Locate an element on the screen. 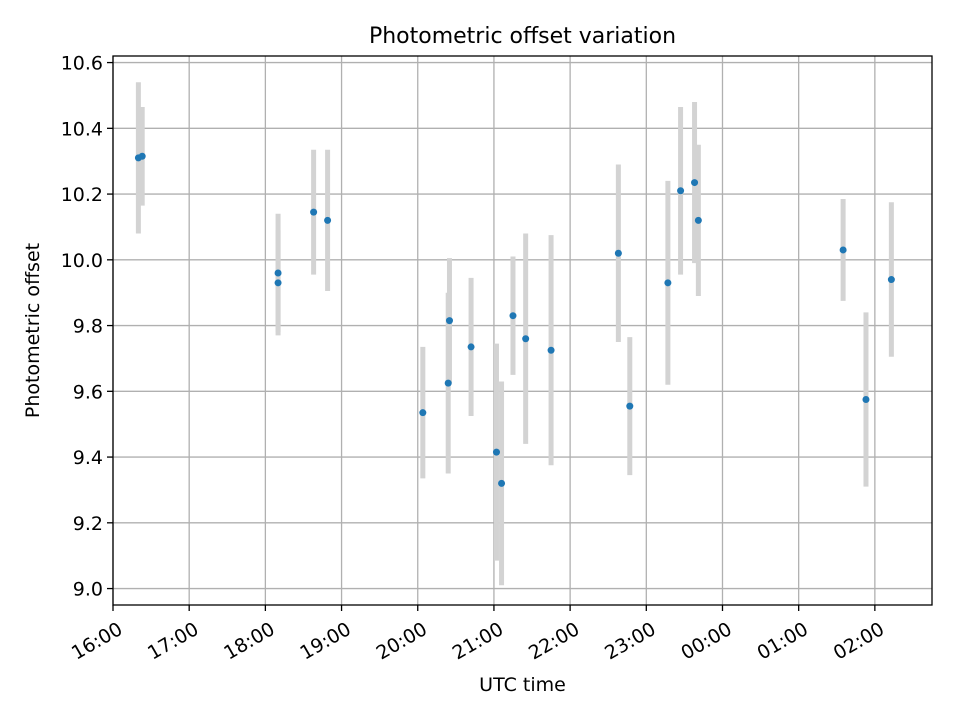 This screenshot has width=960, height=720. y-tick-label: 9.6 is located at coordinates (88, 392).